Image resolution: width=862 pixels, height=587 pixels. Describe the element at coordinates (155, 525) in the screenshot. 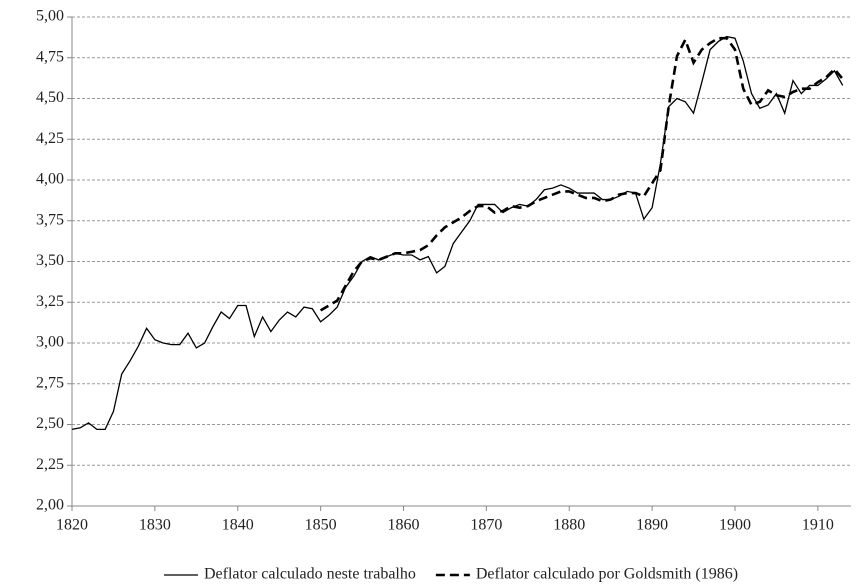

I see `x-tick-label: 1830` at that location.